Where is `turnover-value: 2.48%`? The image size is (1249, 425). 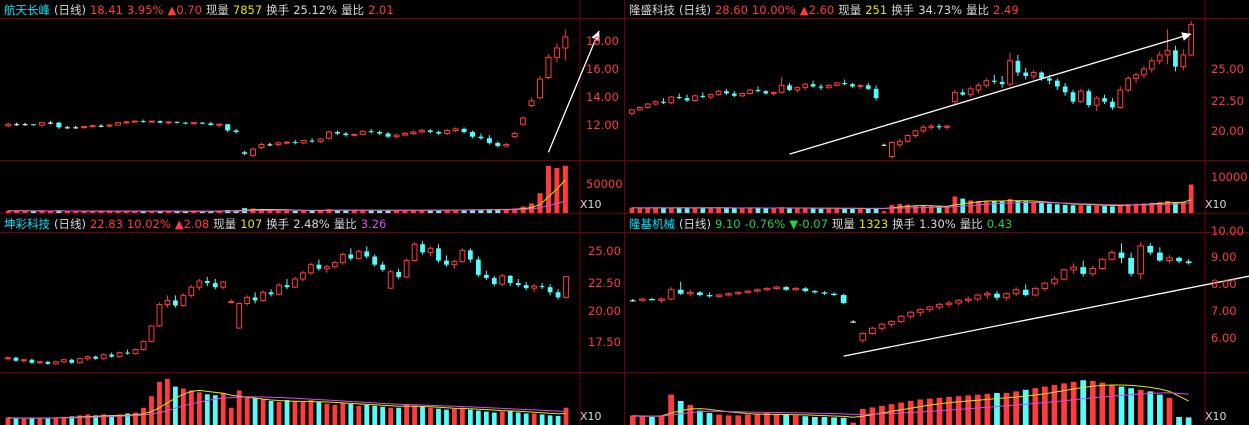
turnover-value: 2.48% is located at coordinates (311, 224).